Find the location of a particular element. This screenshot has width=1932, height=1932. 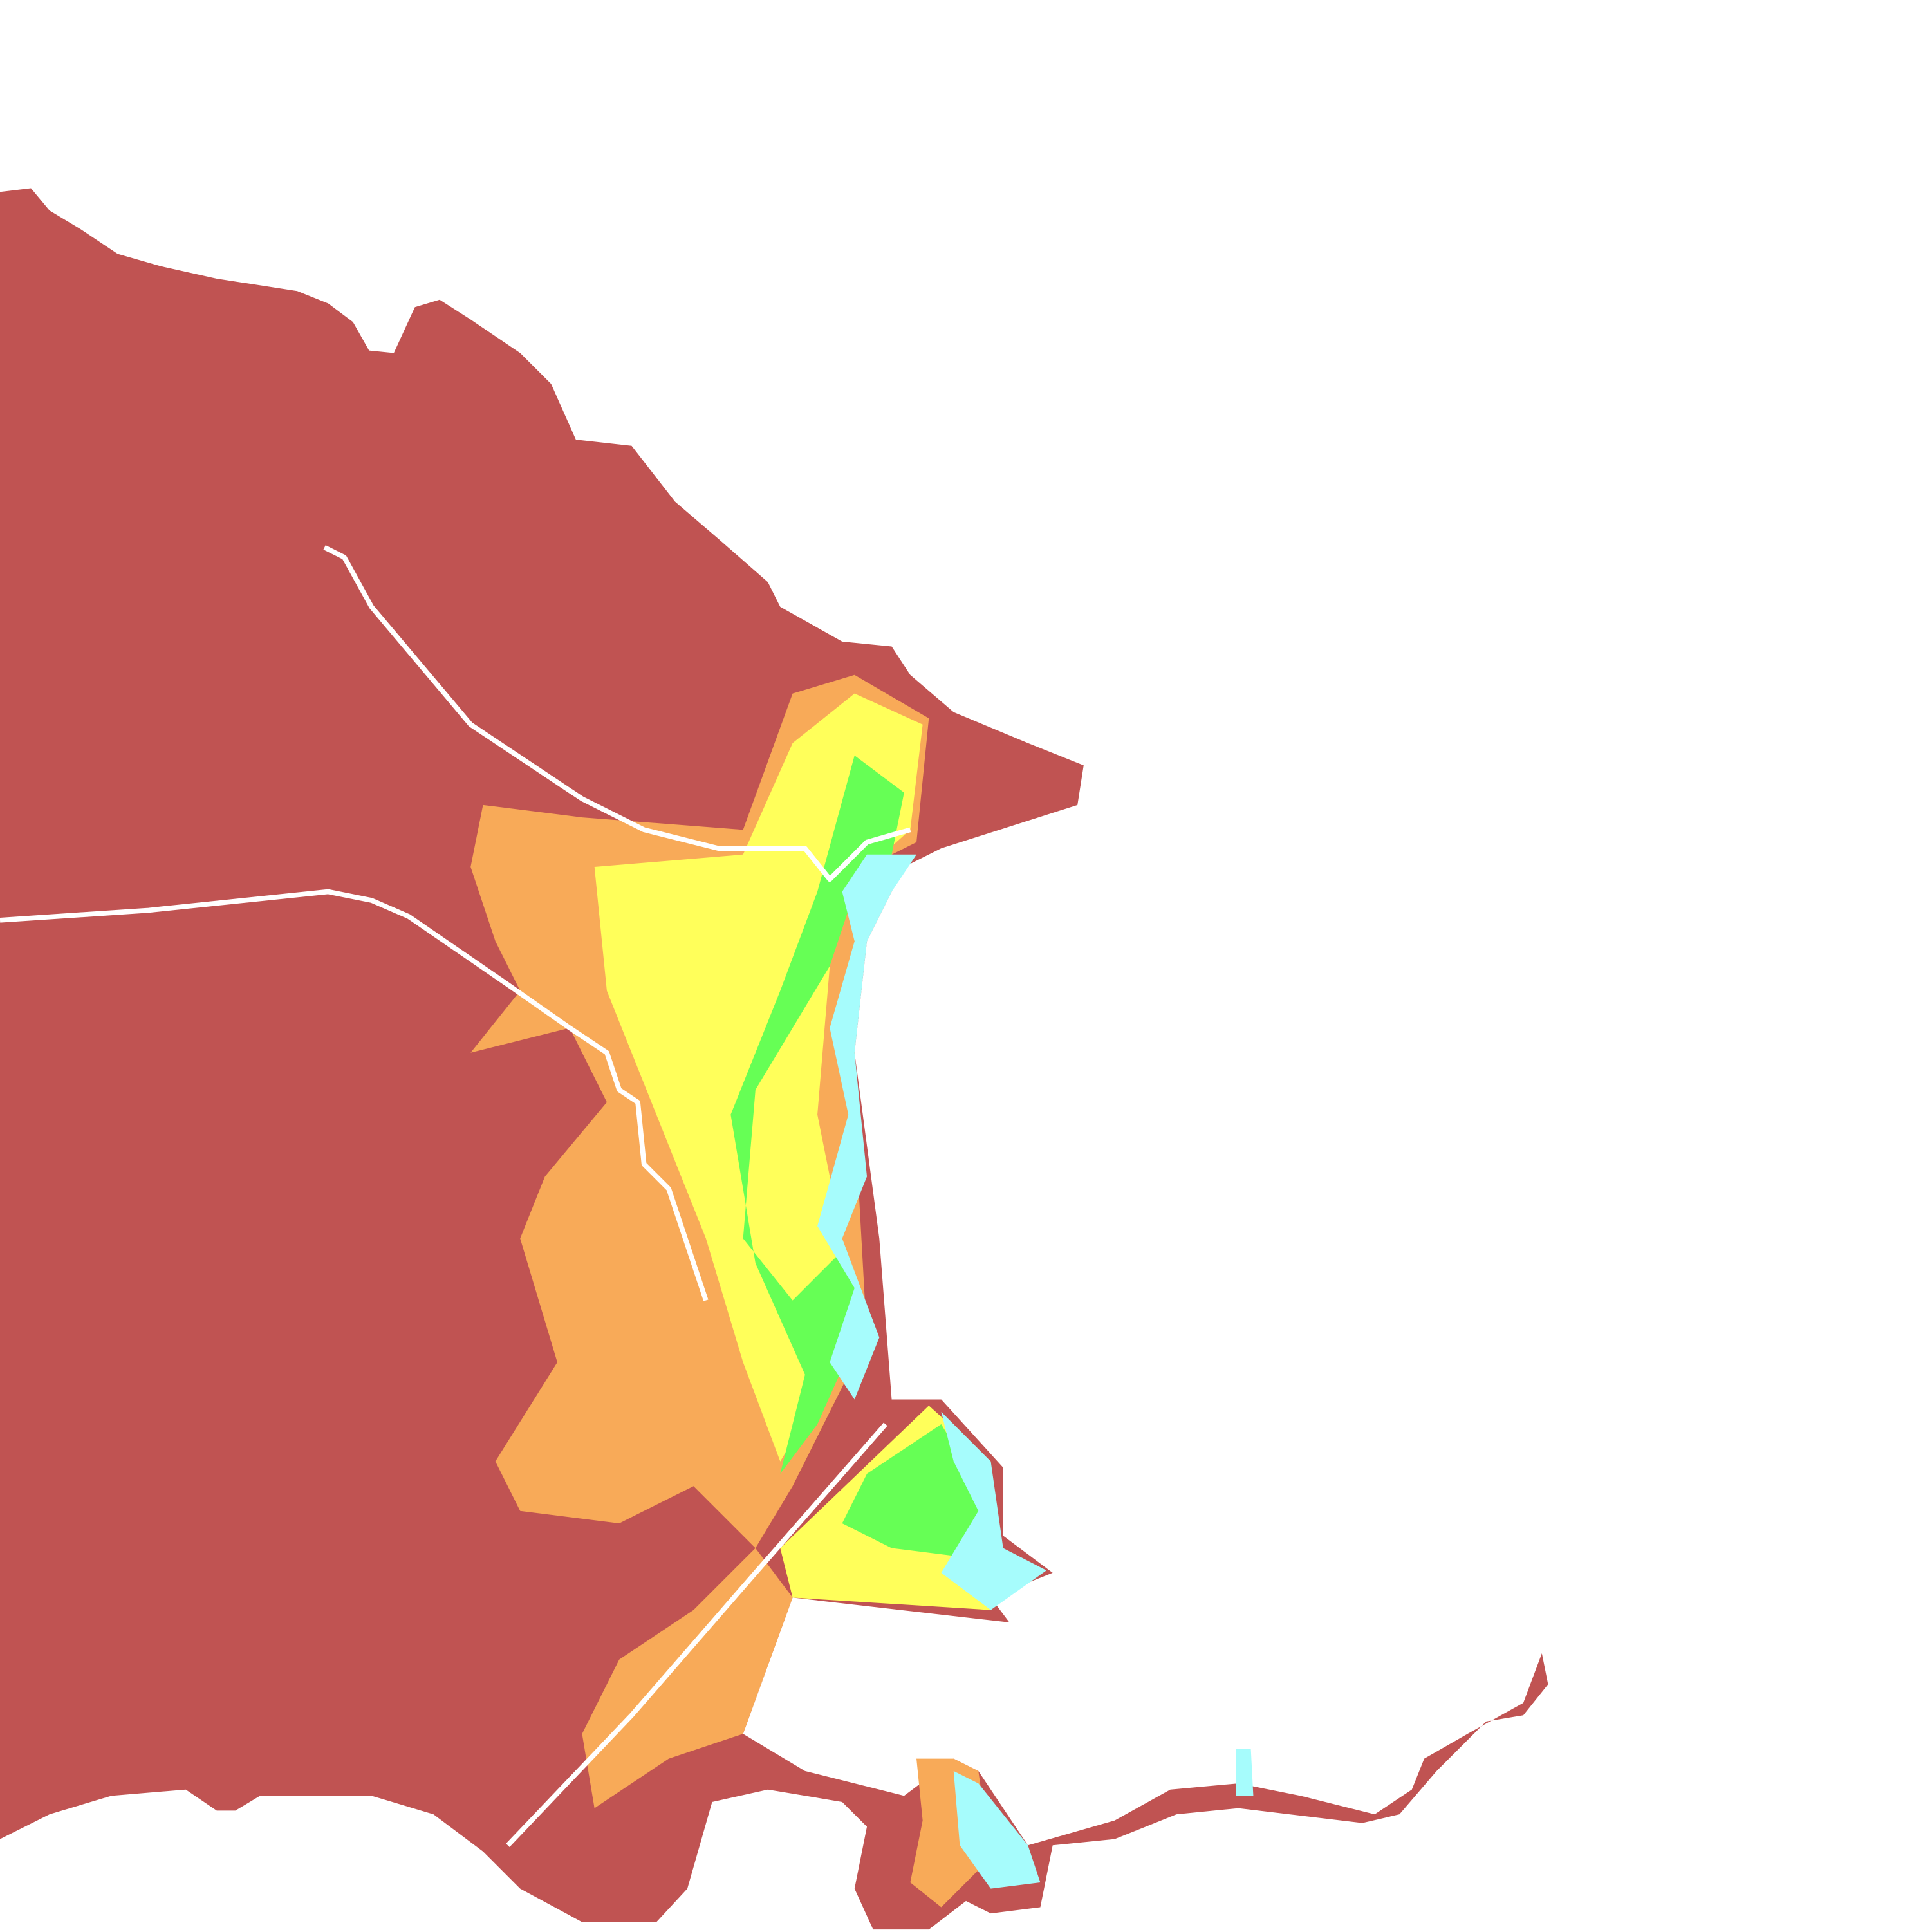

zone-lowest-class-peninsula is located at coordinates (994, 1510).